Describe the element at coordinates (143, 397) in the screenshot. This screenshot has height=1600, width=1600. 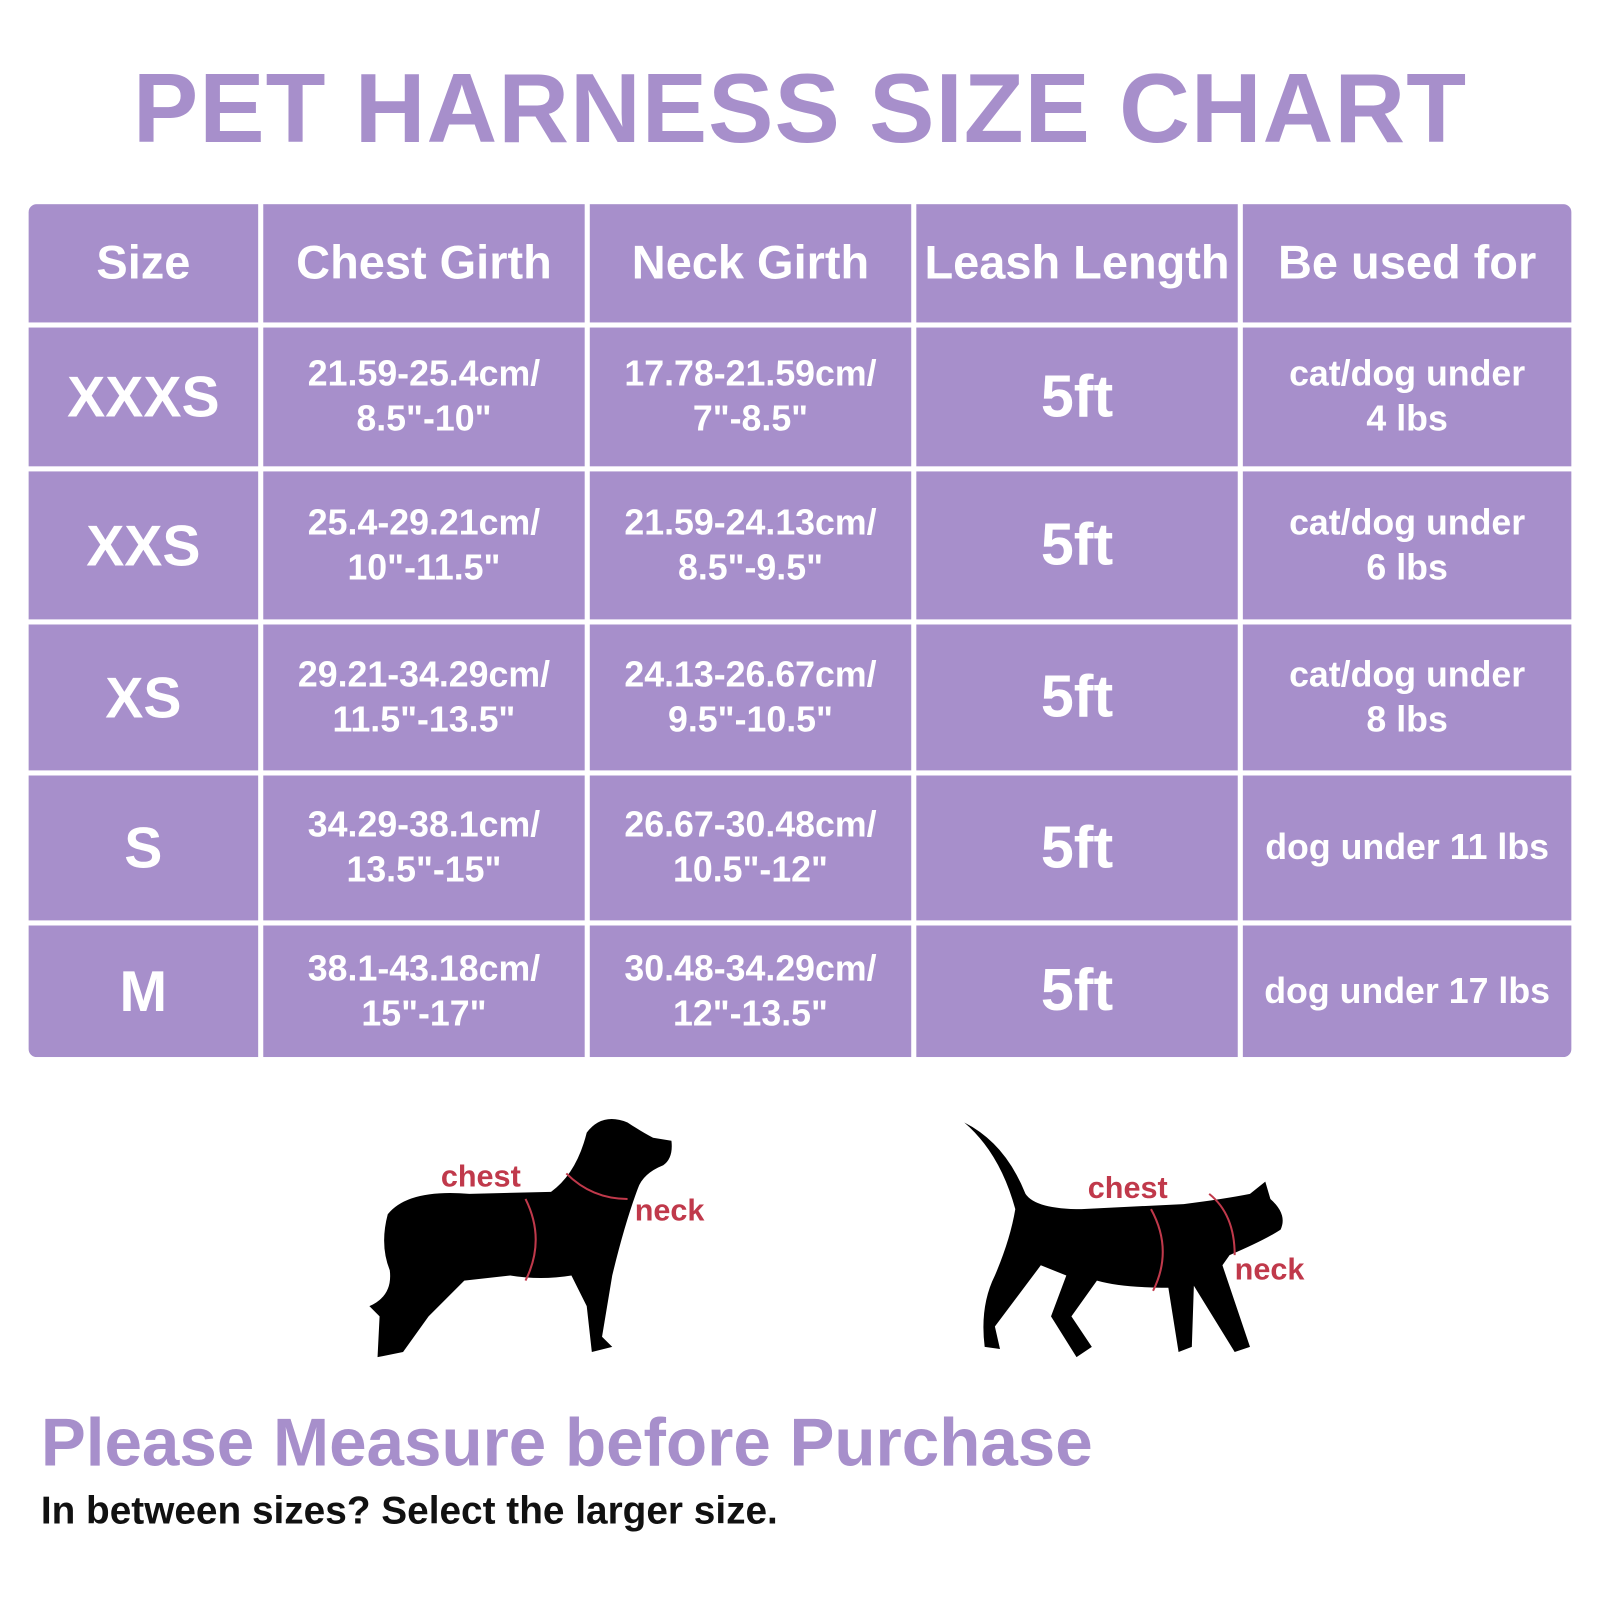
I see `size-cell: XXXS` at that location.